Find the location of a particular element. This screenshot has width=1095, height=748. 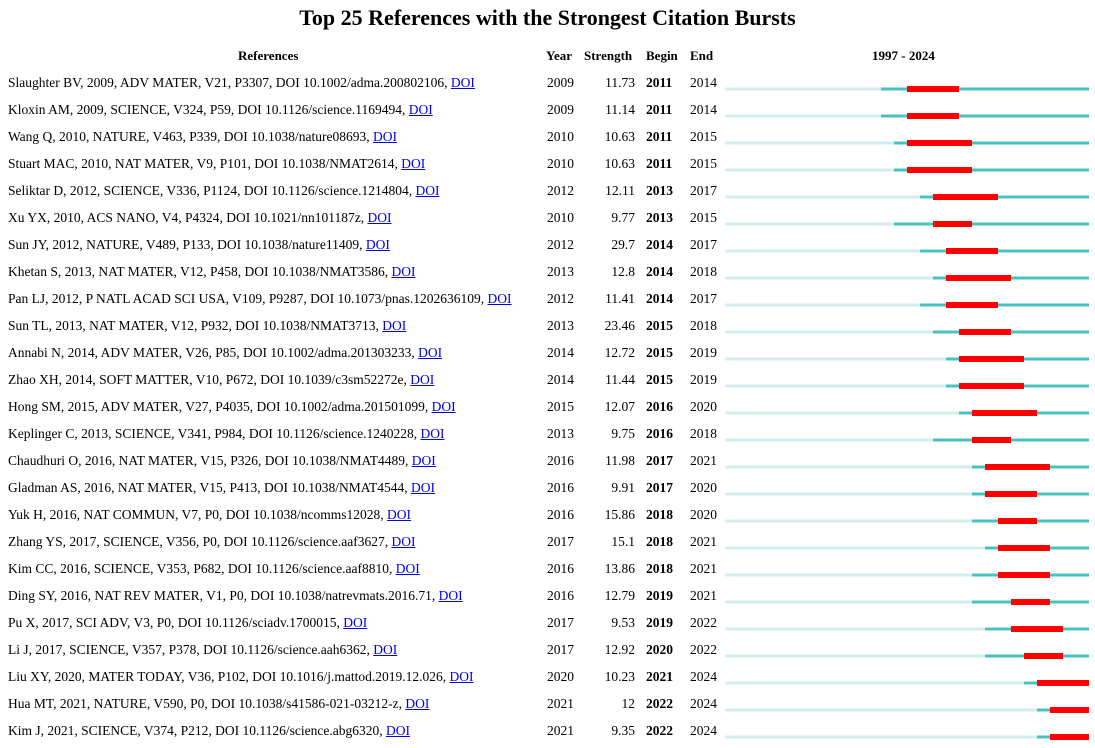

year-cell: 2015 is located at coordinates (560, 406).